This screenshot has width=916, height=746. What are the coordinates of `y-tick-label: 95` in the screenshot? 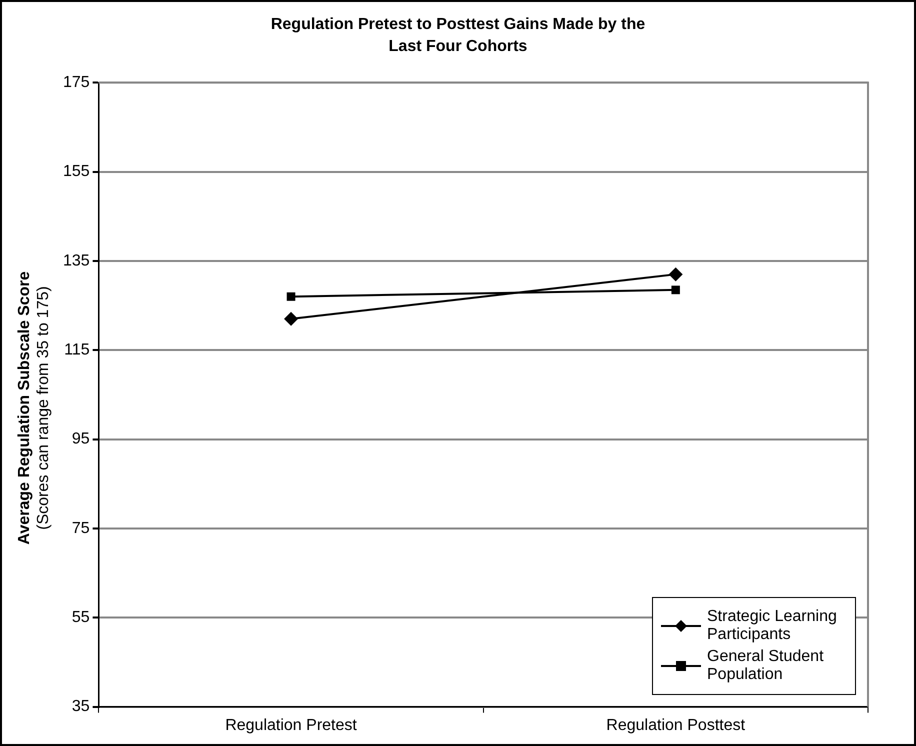 It's located at (81, 439).